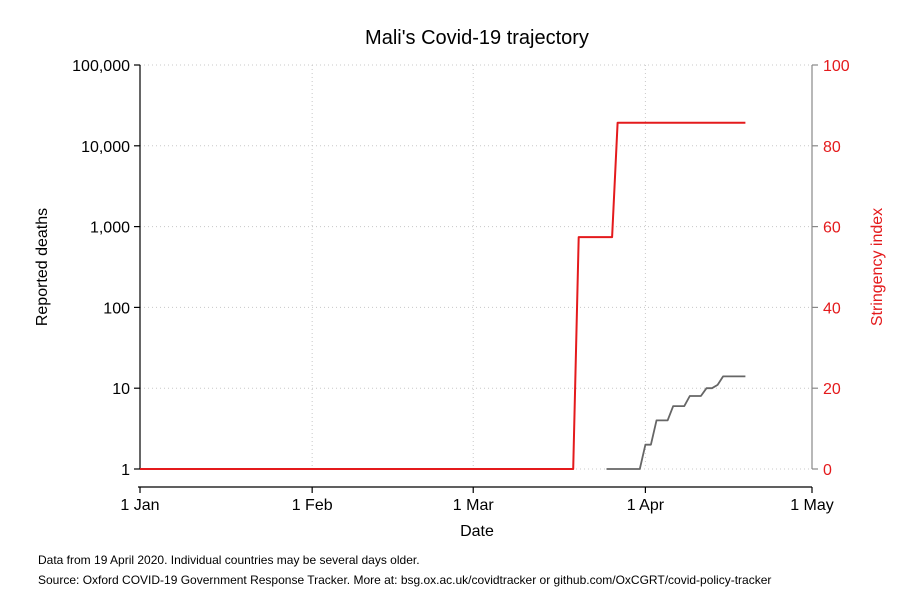  I want to click on y-right-tick-label-1: 20, so click(832, 389).